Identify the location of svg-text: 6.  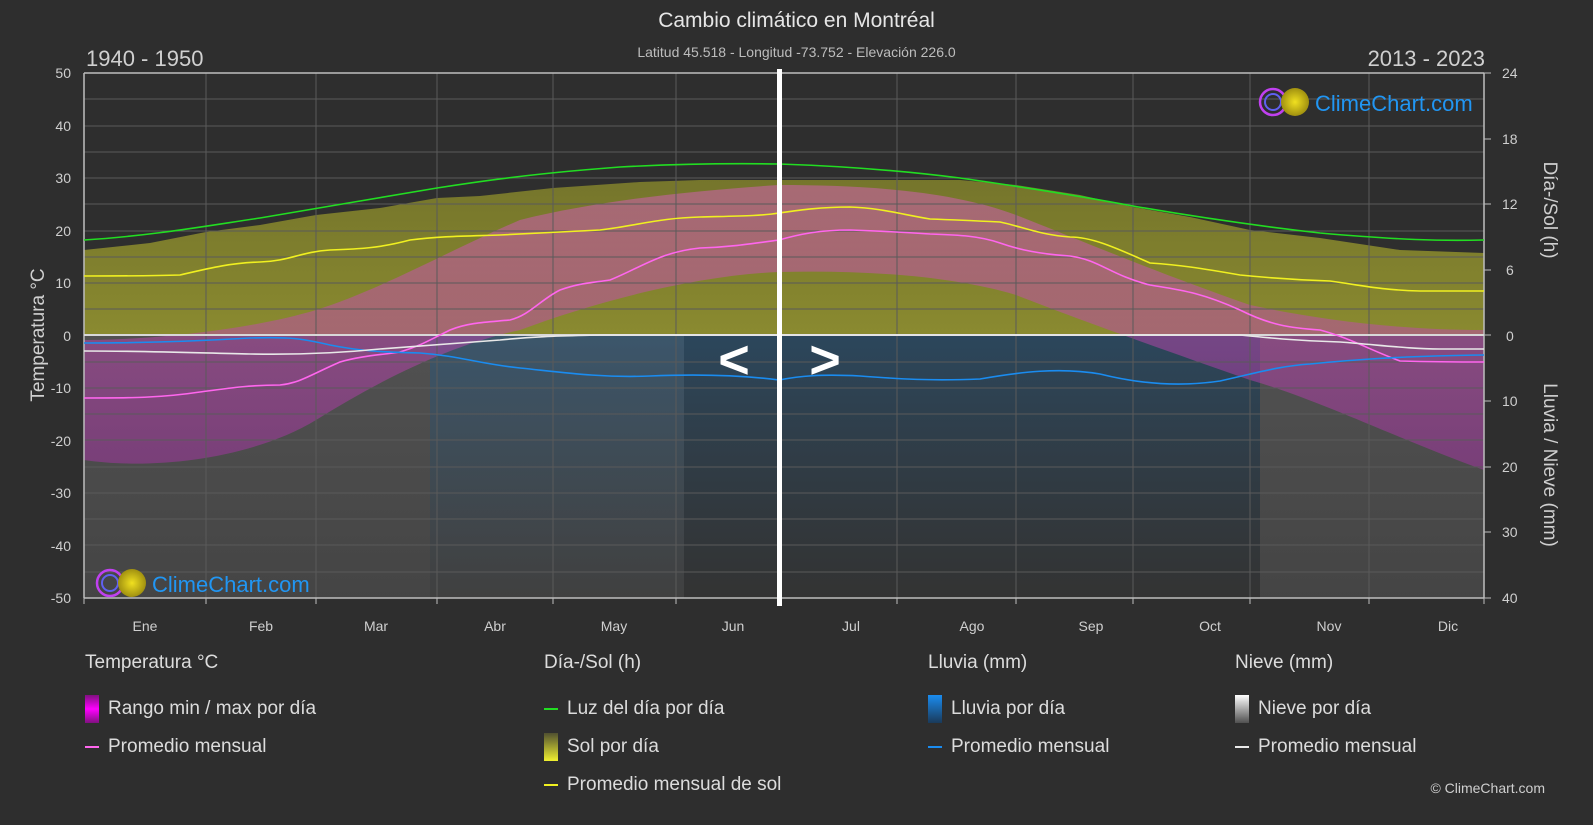
(1510, 270).